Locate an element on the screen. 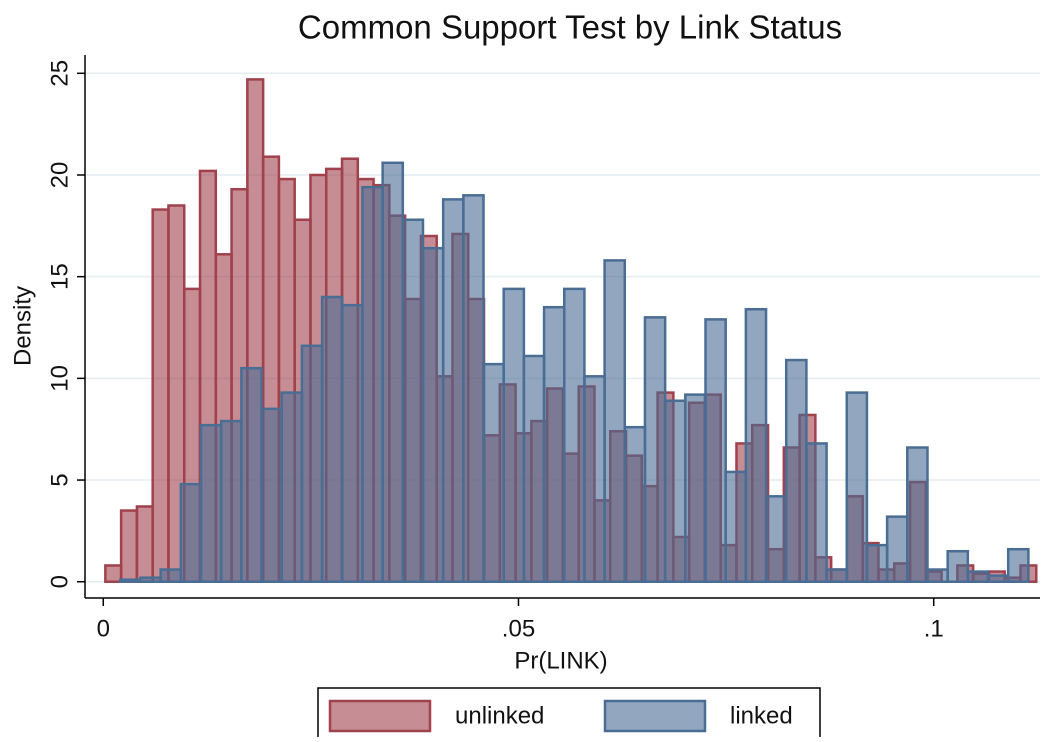 This screenshot has width=1043, height=742. x-tick-label: .1 is located at coordinates (934, 628).